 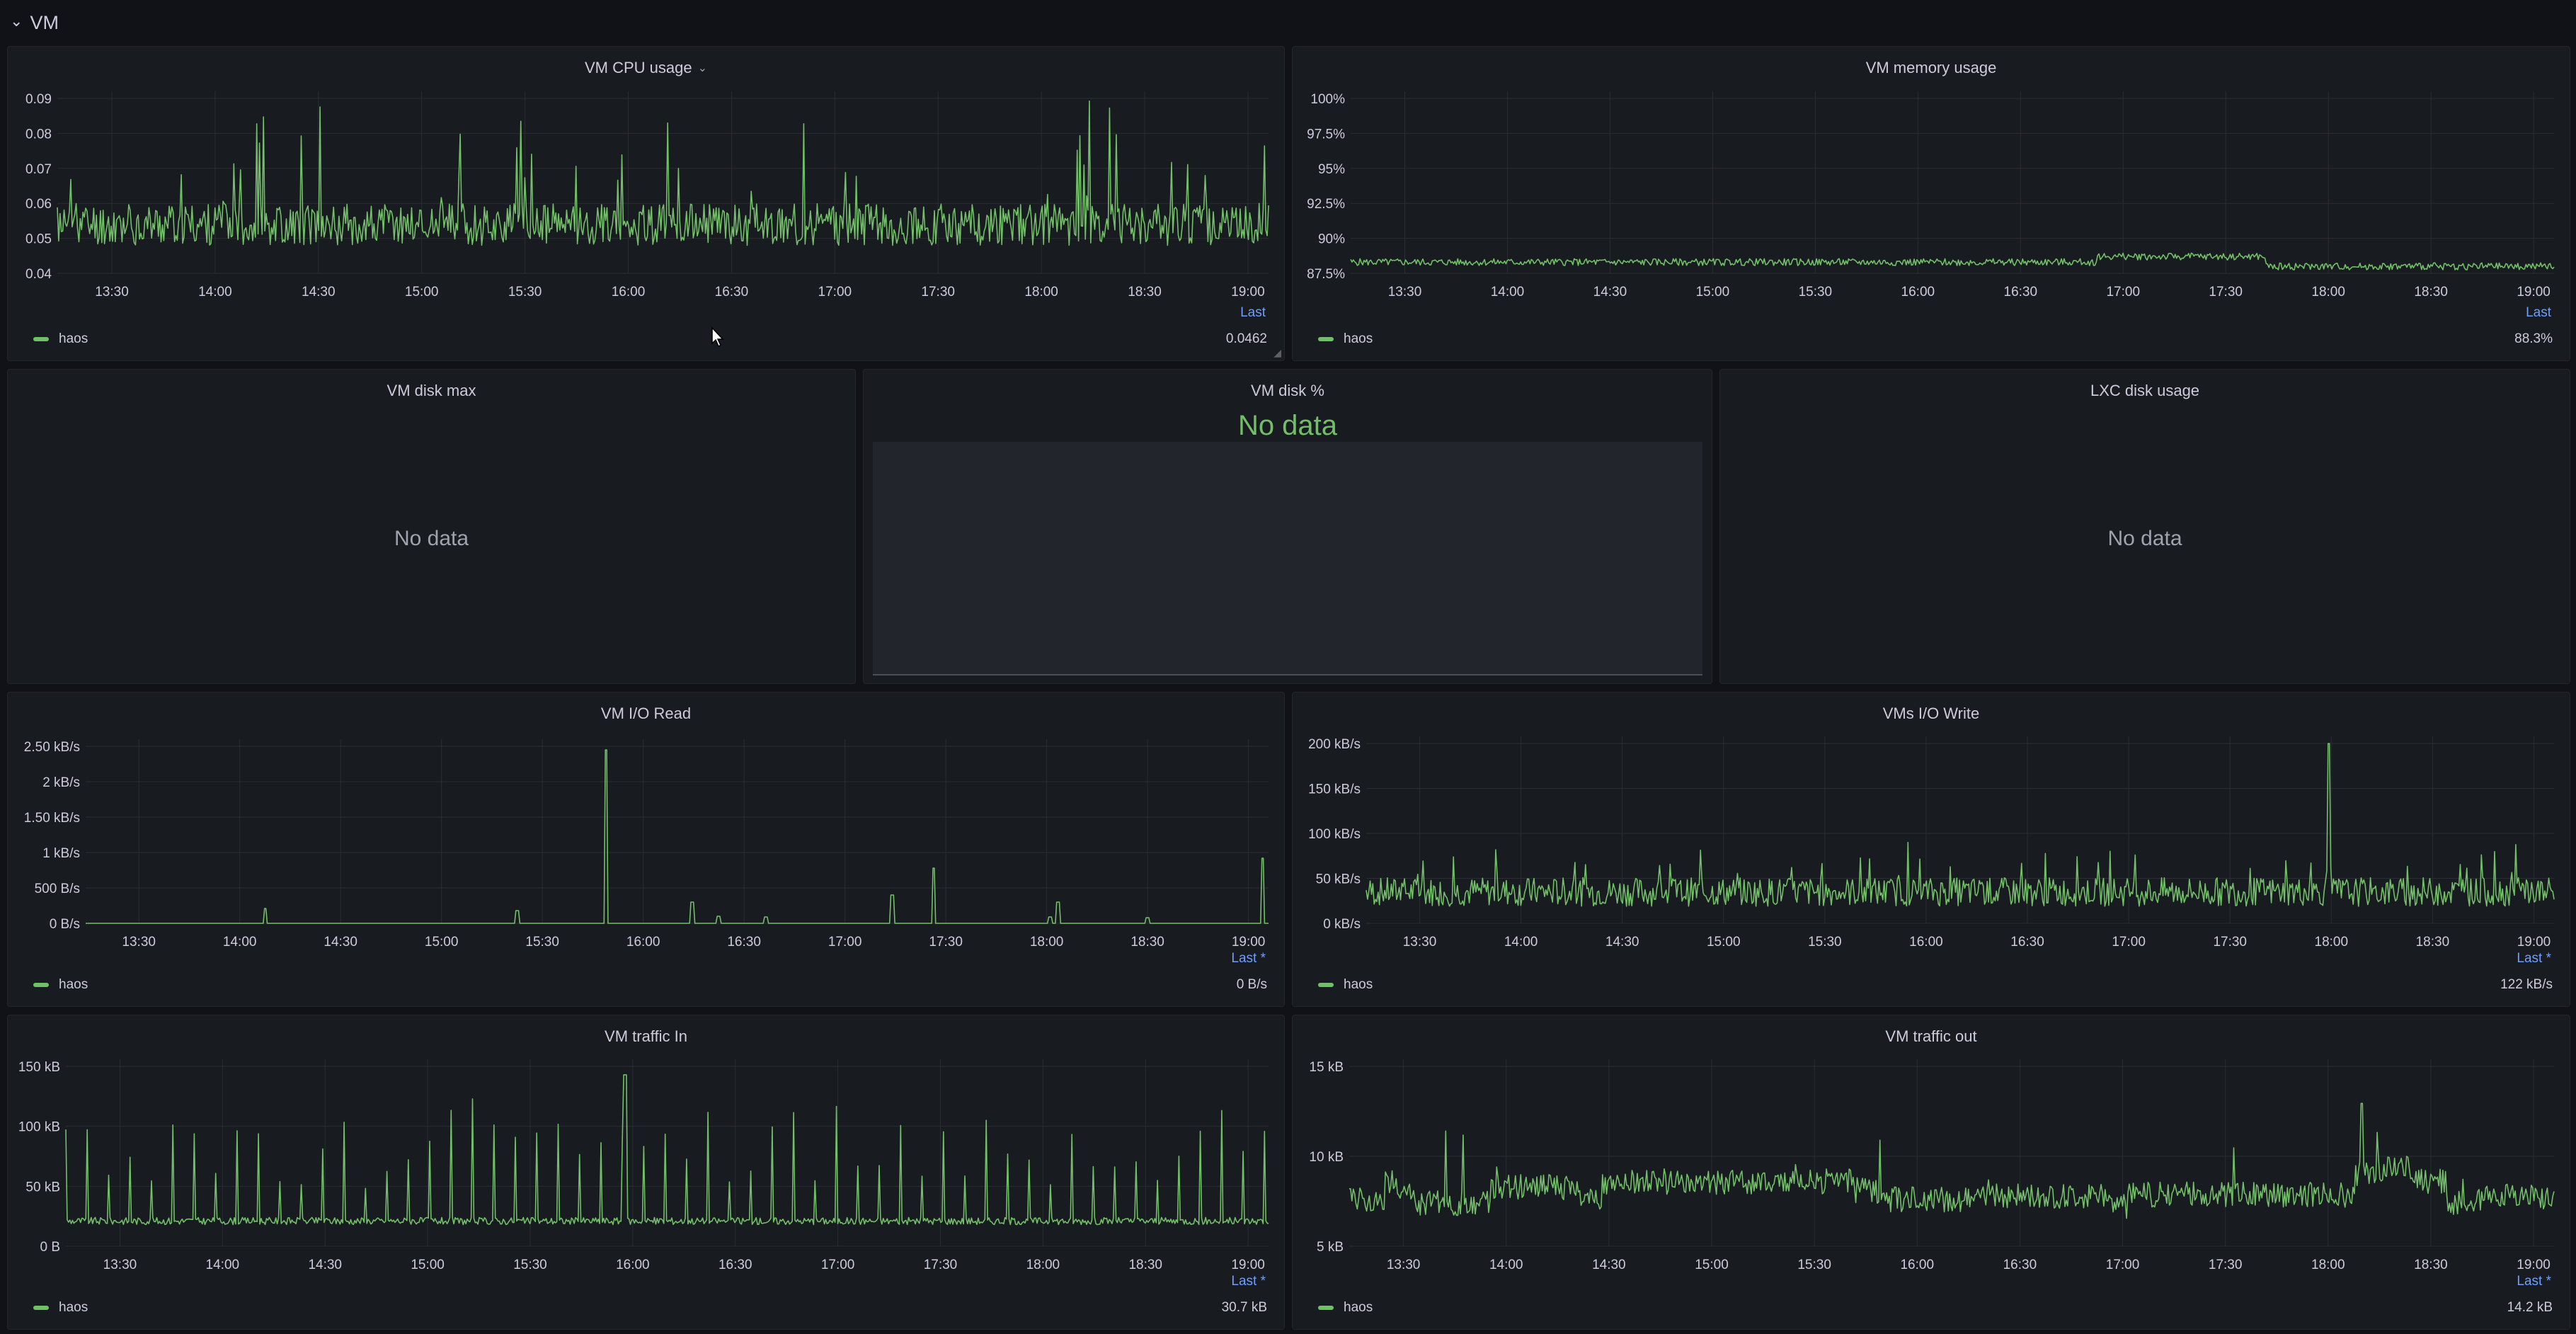 I want to click on panel-vm-disk-max: VM disk max No data, so click(x=431, y=526).